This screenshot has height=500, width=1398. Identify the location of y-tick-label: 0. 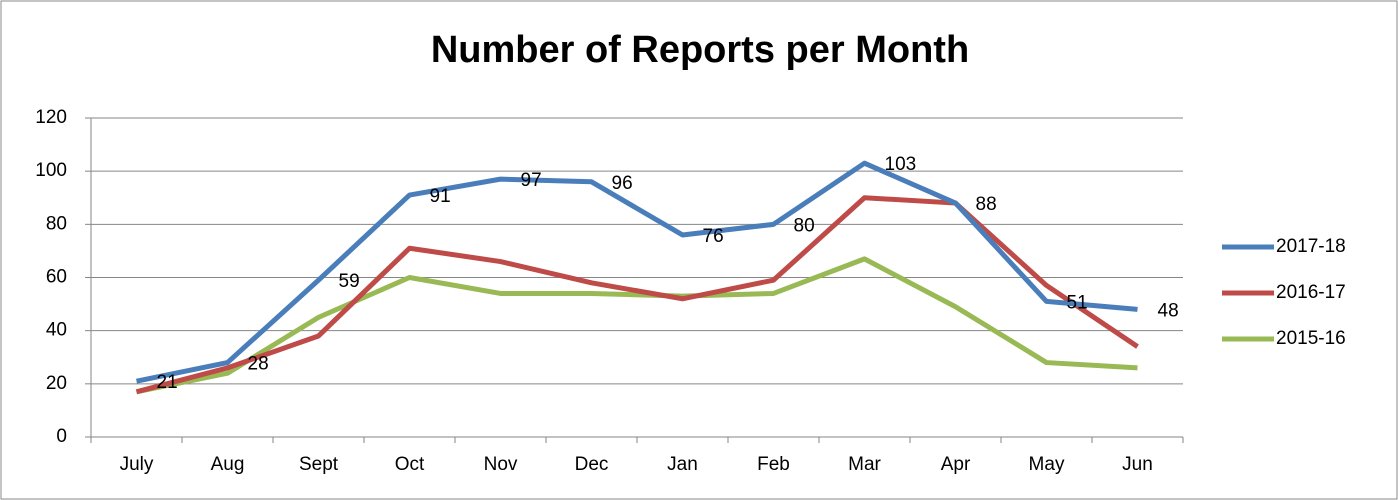
(61, 436).